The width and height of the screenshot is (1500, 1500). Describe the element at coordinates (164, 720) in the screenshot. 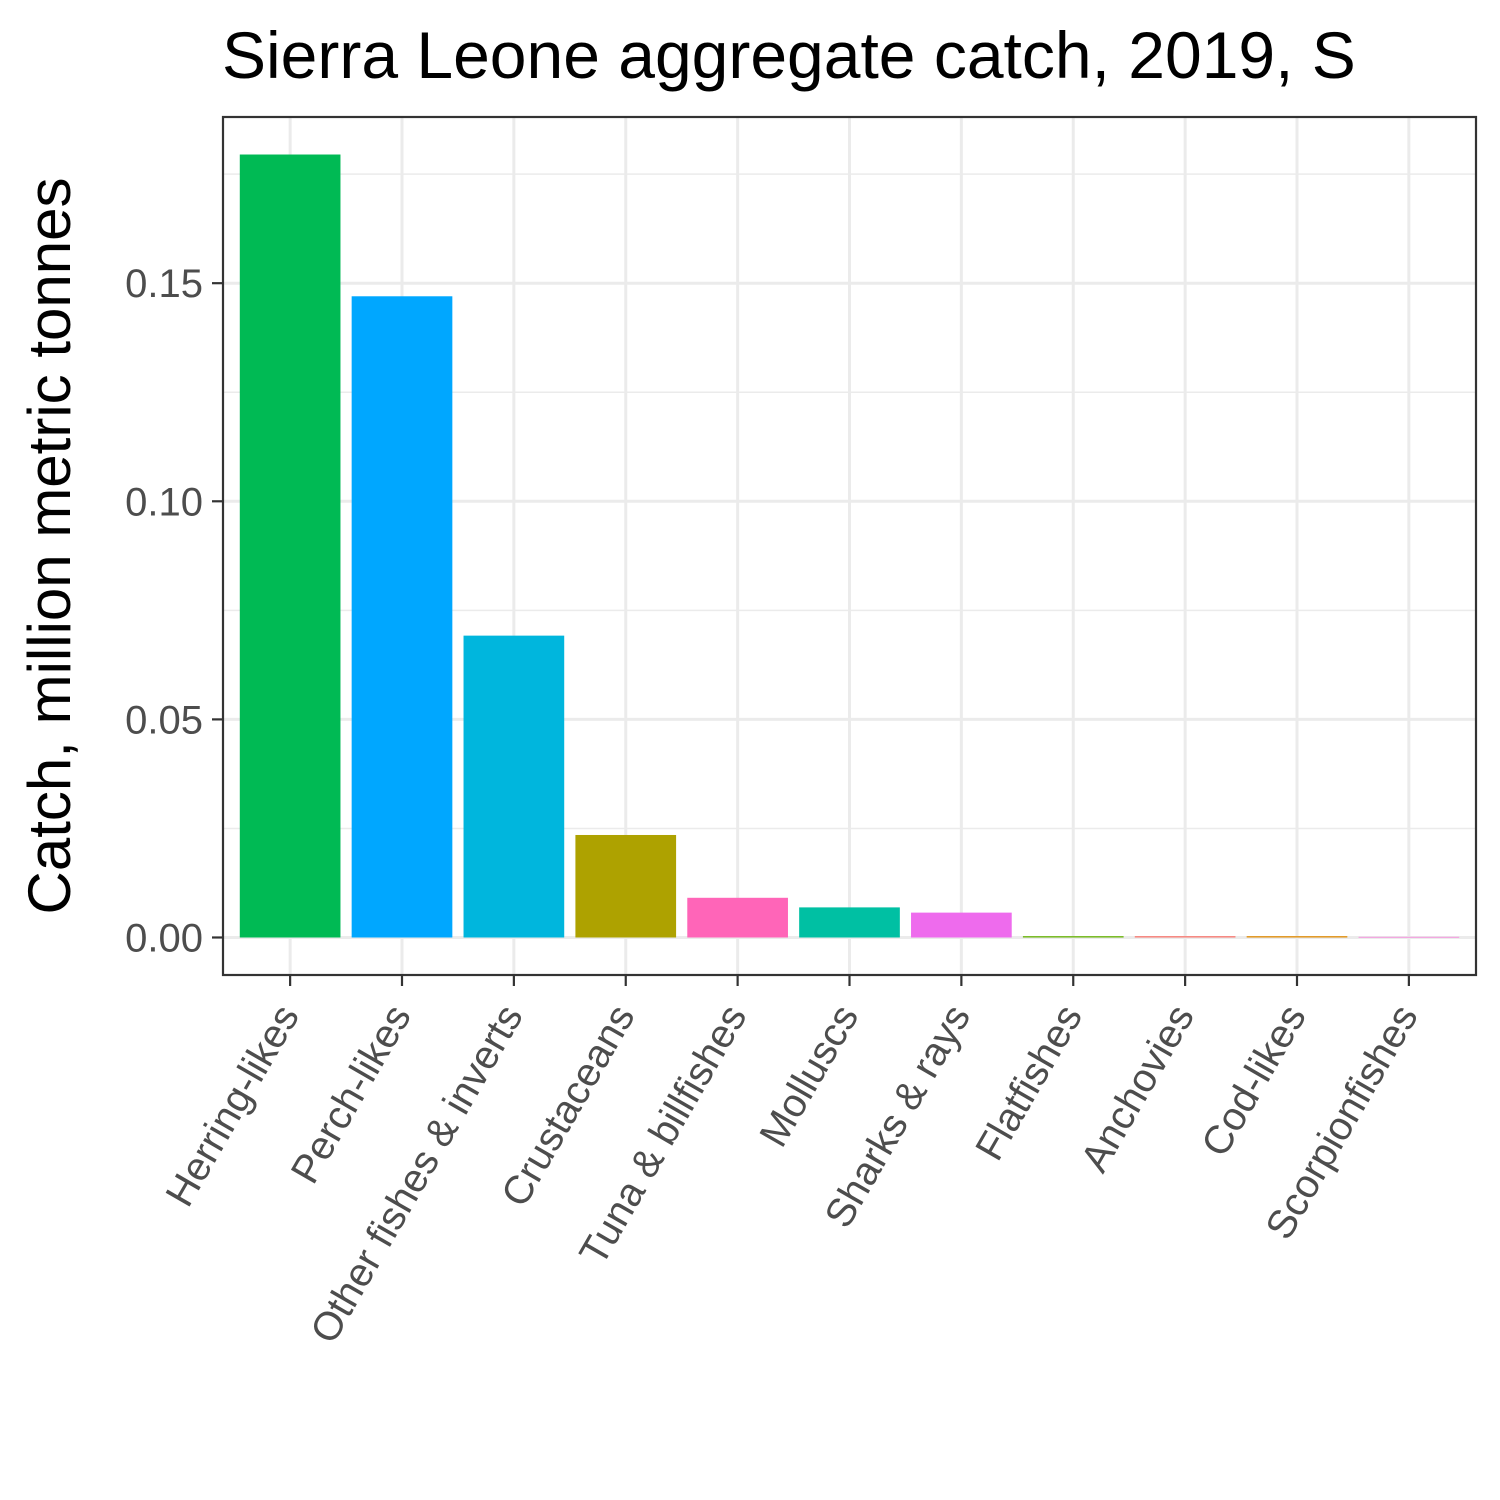

I see `y-tick-label: 0.05` at that location.